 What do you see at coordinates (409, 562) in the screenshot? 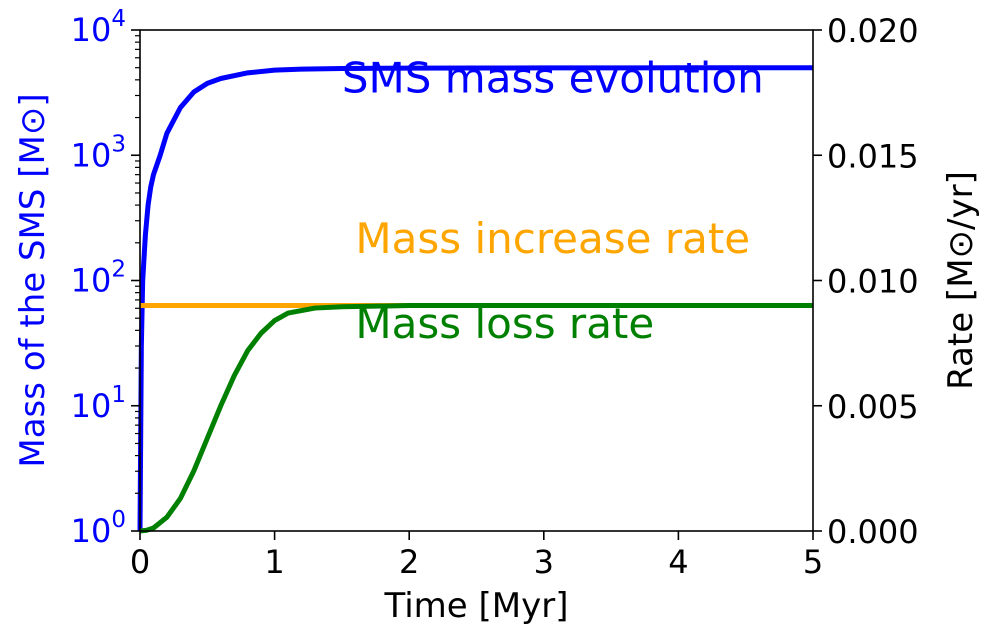
I see `x-tick-label: 2` at bounding box center [409, 562].